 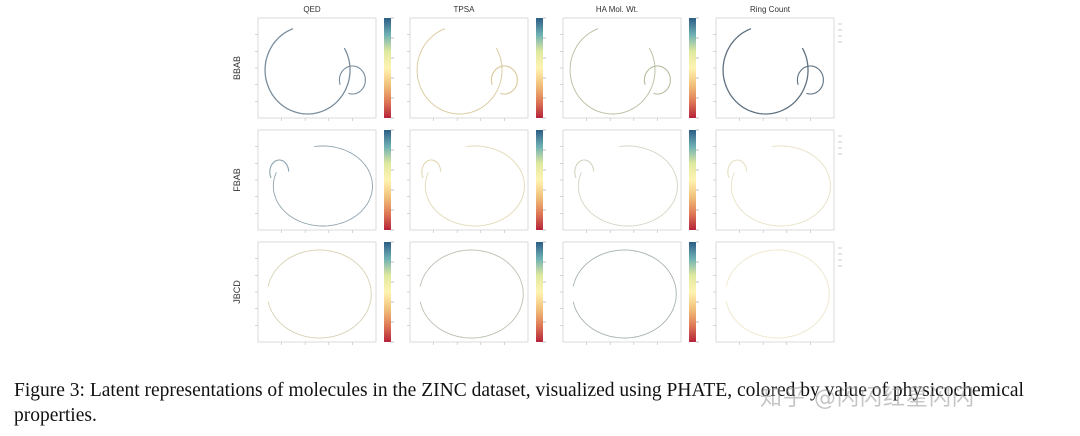 What do you see at coordinates (237, 292) in the screenshot?
I see `row-label: JBCD` at bounding box center [237, 292].